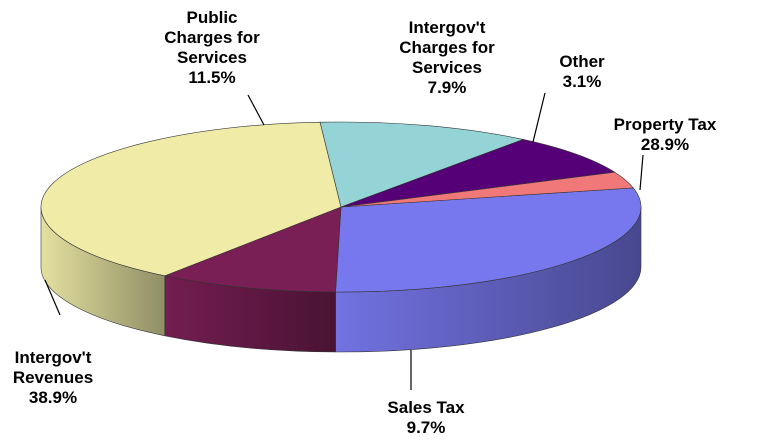  I want to click on slice-label-sales-tax: Sales Tax 9.7%, so click(426, 418).